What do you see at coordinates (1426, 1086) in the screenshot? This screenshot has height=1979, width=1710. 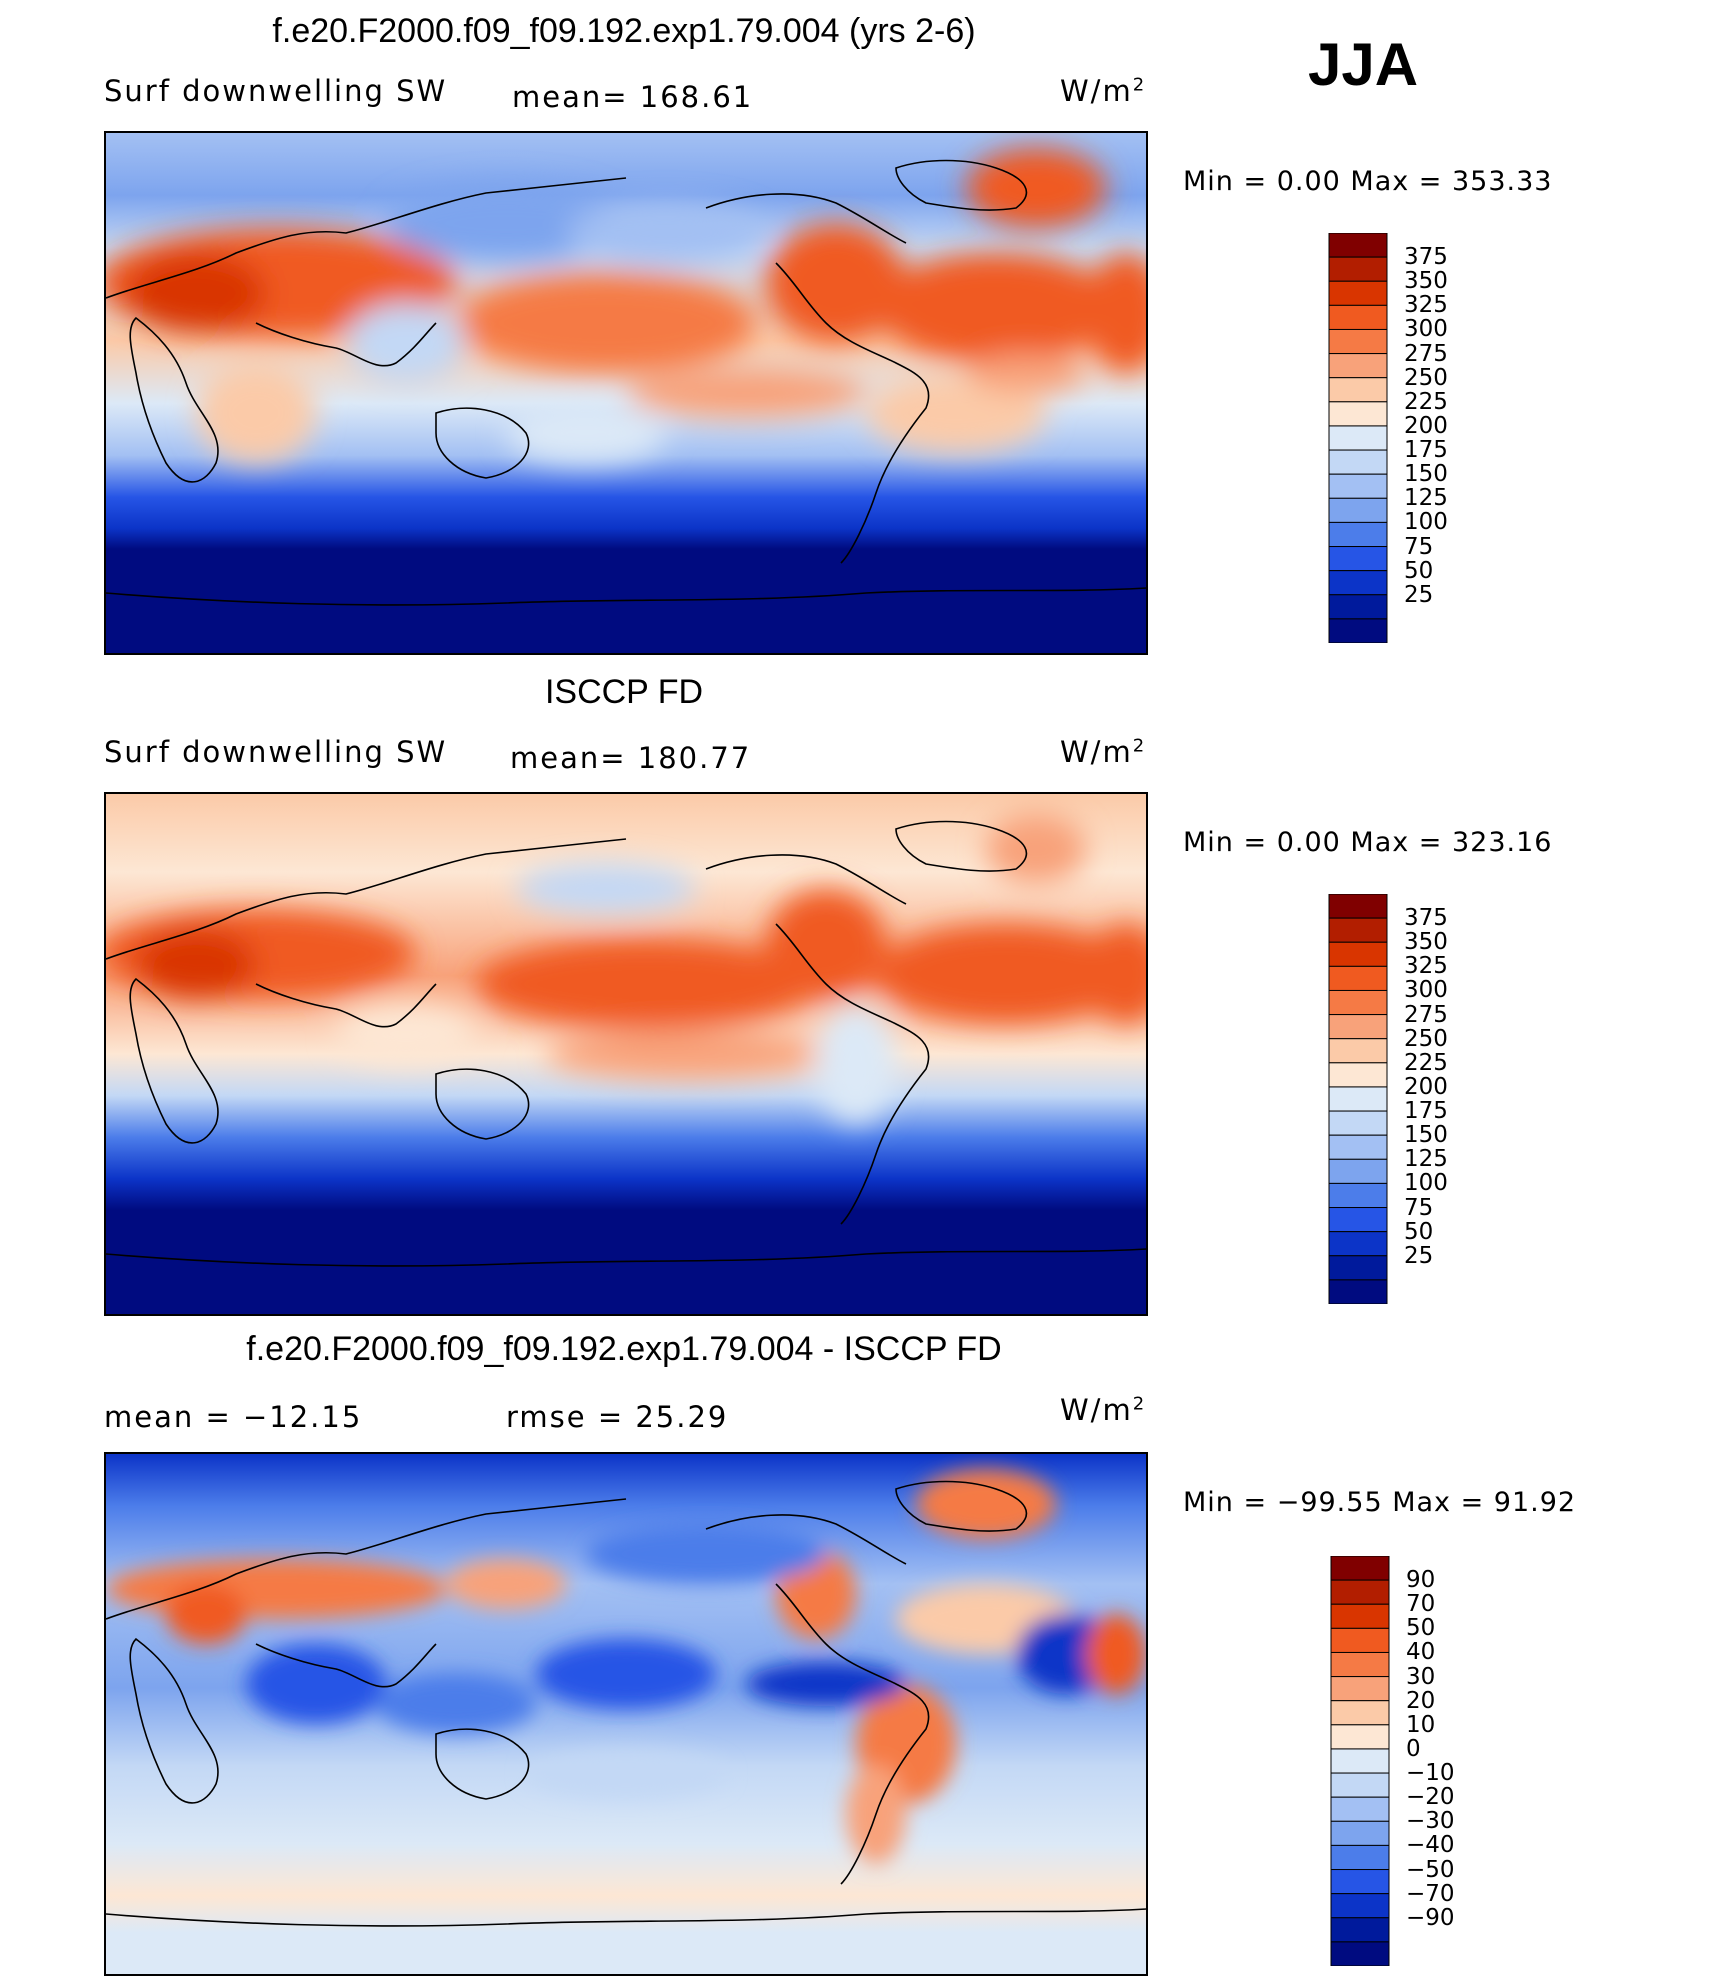 I see `colorbar-tick-label: 200` at bounding box center [1426, 1086].